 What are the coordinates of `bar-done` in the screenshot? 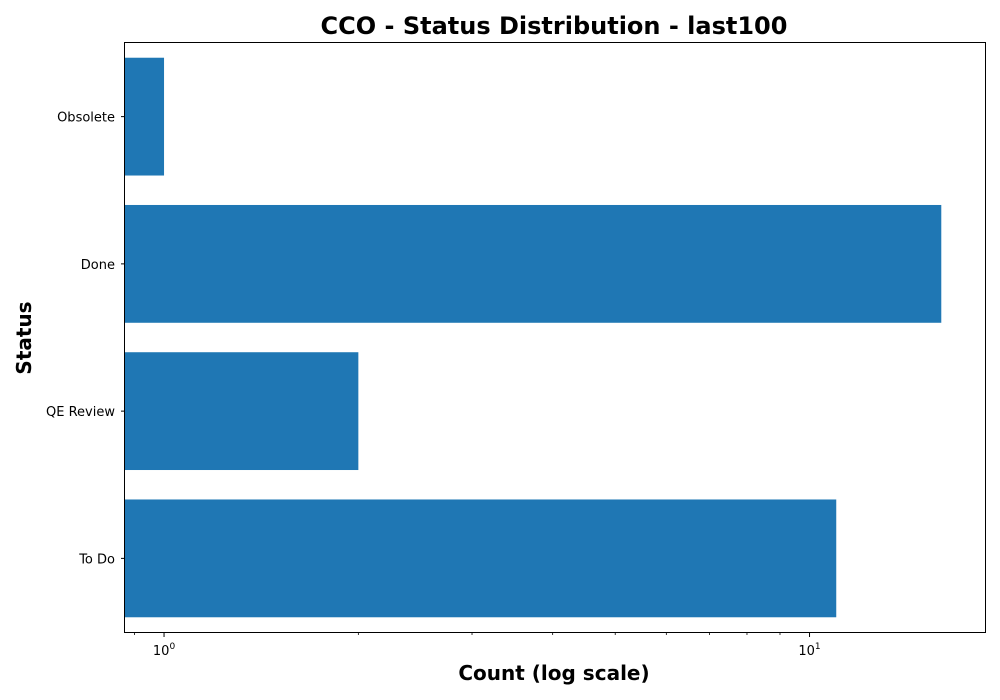 It's located at (533, 263).